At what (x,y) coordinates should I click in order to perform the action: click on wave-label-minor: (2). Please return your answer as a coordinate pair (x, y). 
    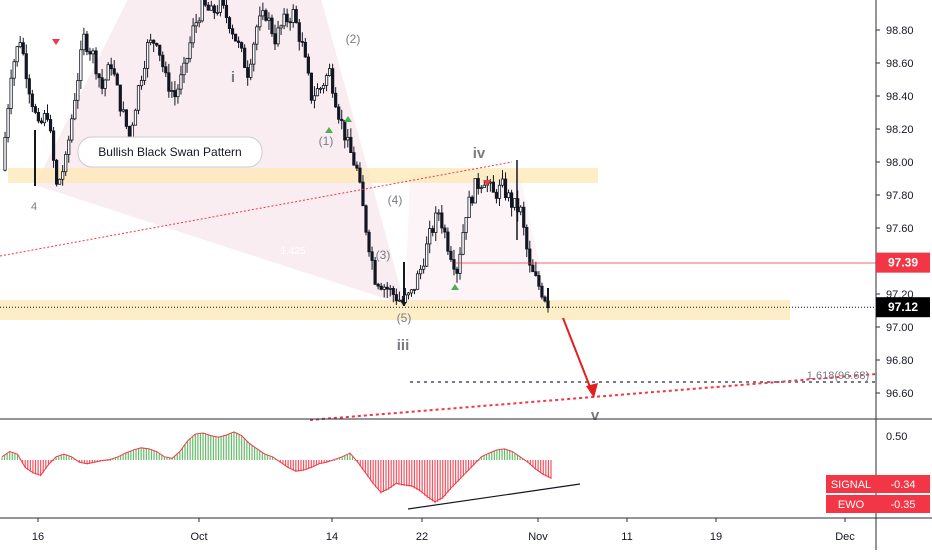
    Looking at the image, I should click on (353, 39).